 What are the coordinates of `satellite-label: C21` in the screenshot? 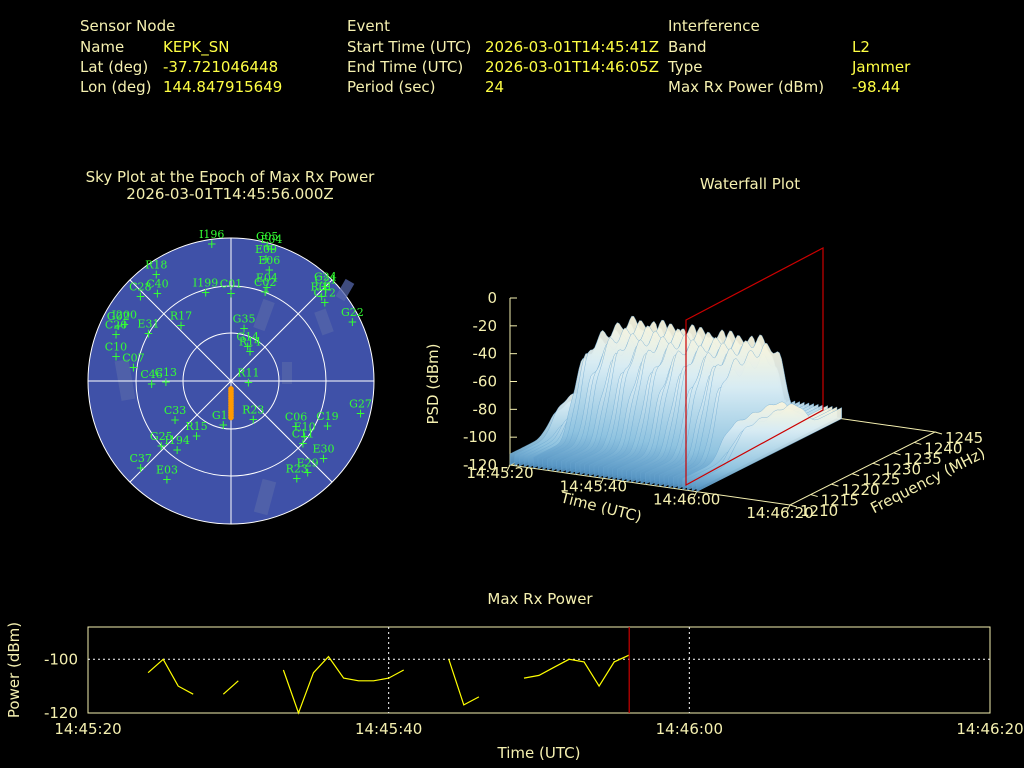 It's located at (326, 279).